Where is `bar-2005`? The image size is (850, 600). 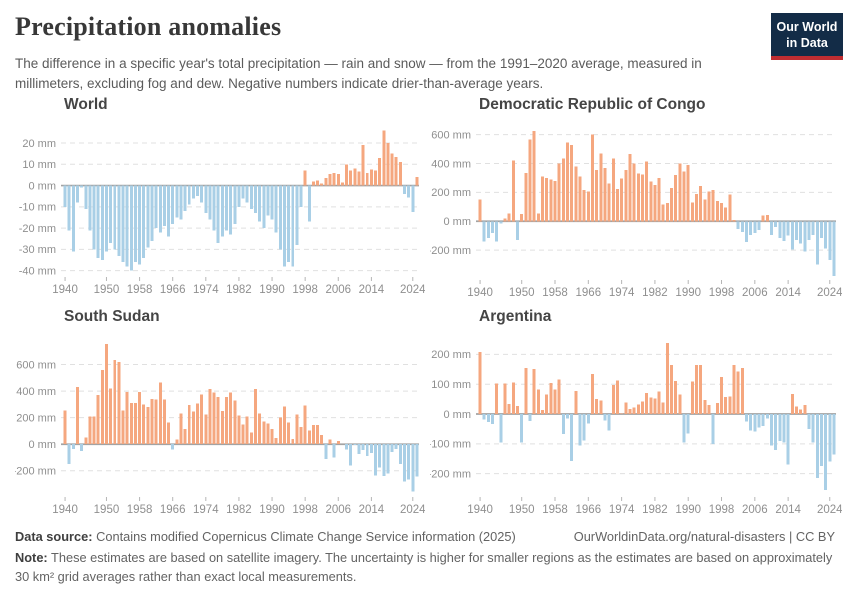 bar-2005 is located at coordinates (334, 451).